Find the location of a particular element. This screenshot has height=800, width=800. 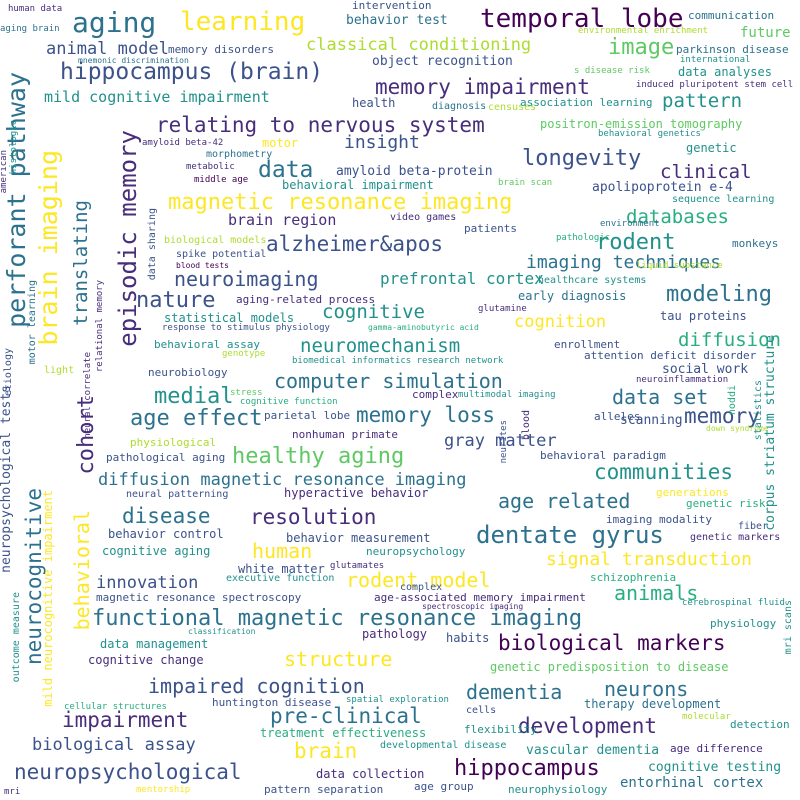

cloud-word: translating is located at coordinates (81, 263).